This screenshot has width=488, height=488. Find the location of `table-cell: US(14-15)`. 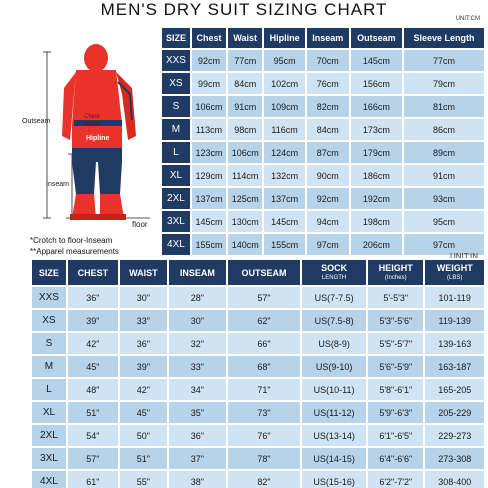

table-cell: US(14-15) is located at coordinates (334, 458).